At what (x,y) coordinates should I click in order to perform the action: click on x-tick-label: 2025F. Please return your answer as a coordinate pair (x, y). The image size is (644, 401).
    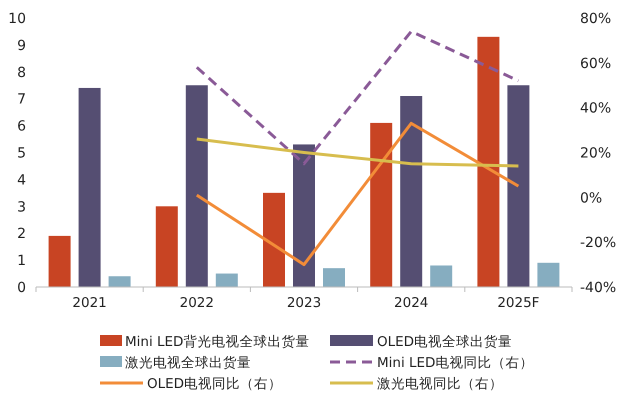
    Looking at the image, I should click on (518, 303).